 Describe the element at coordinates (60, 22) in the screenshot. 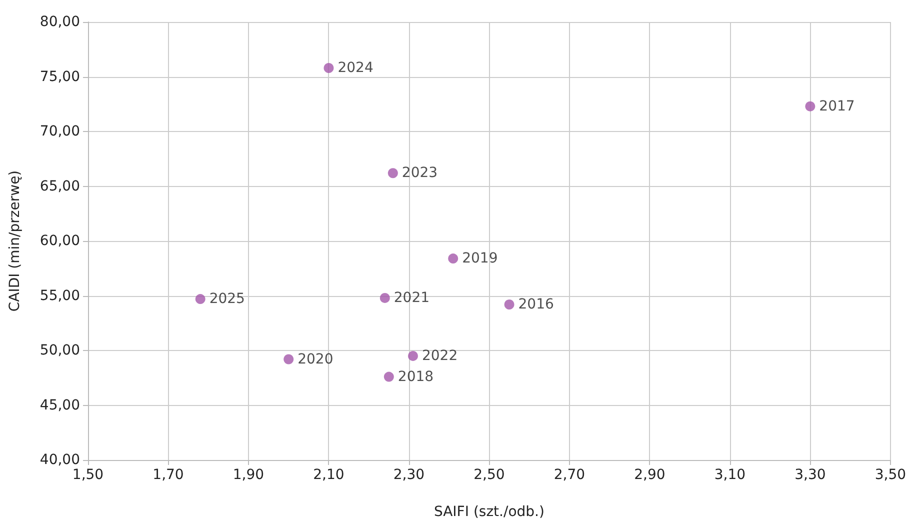

I see `y-tick-label: 80,00` at that location.